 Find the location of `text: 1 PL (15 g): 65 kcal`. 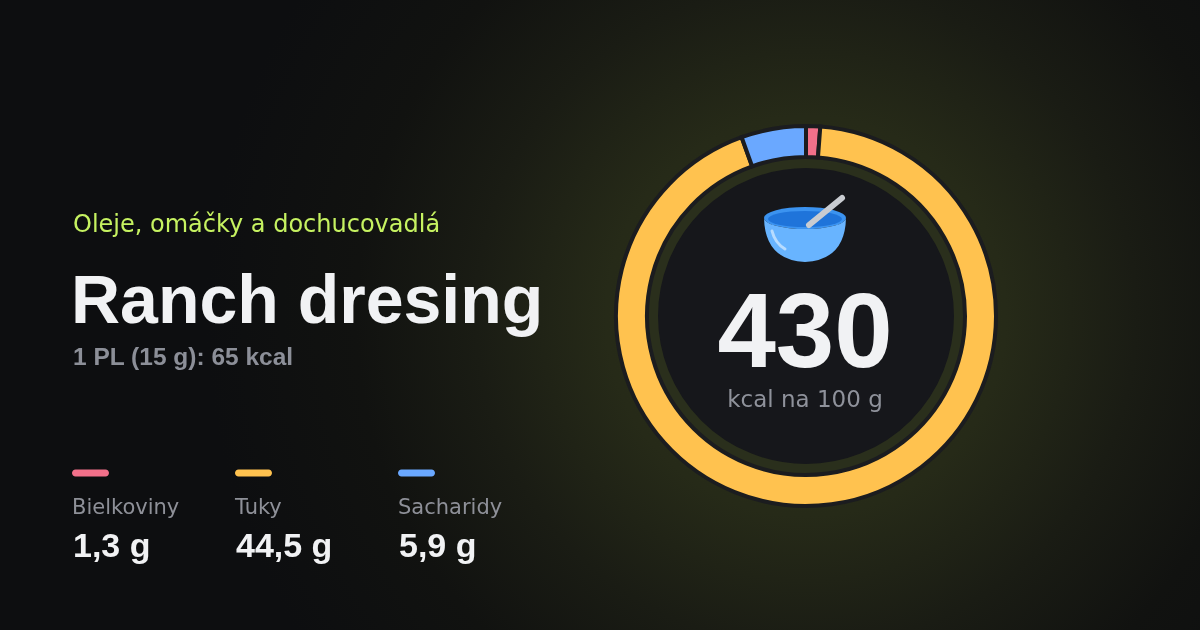

text: 1 PL (15 g): 65 kcal is located at coordinates (183, 356).